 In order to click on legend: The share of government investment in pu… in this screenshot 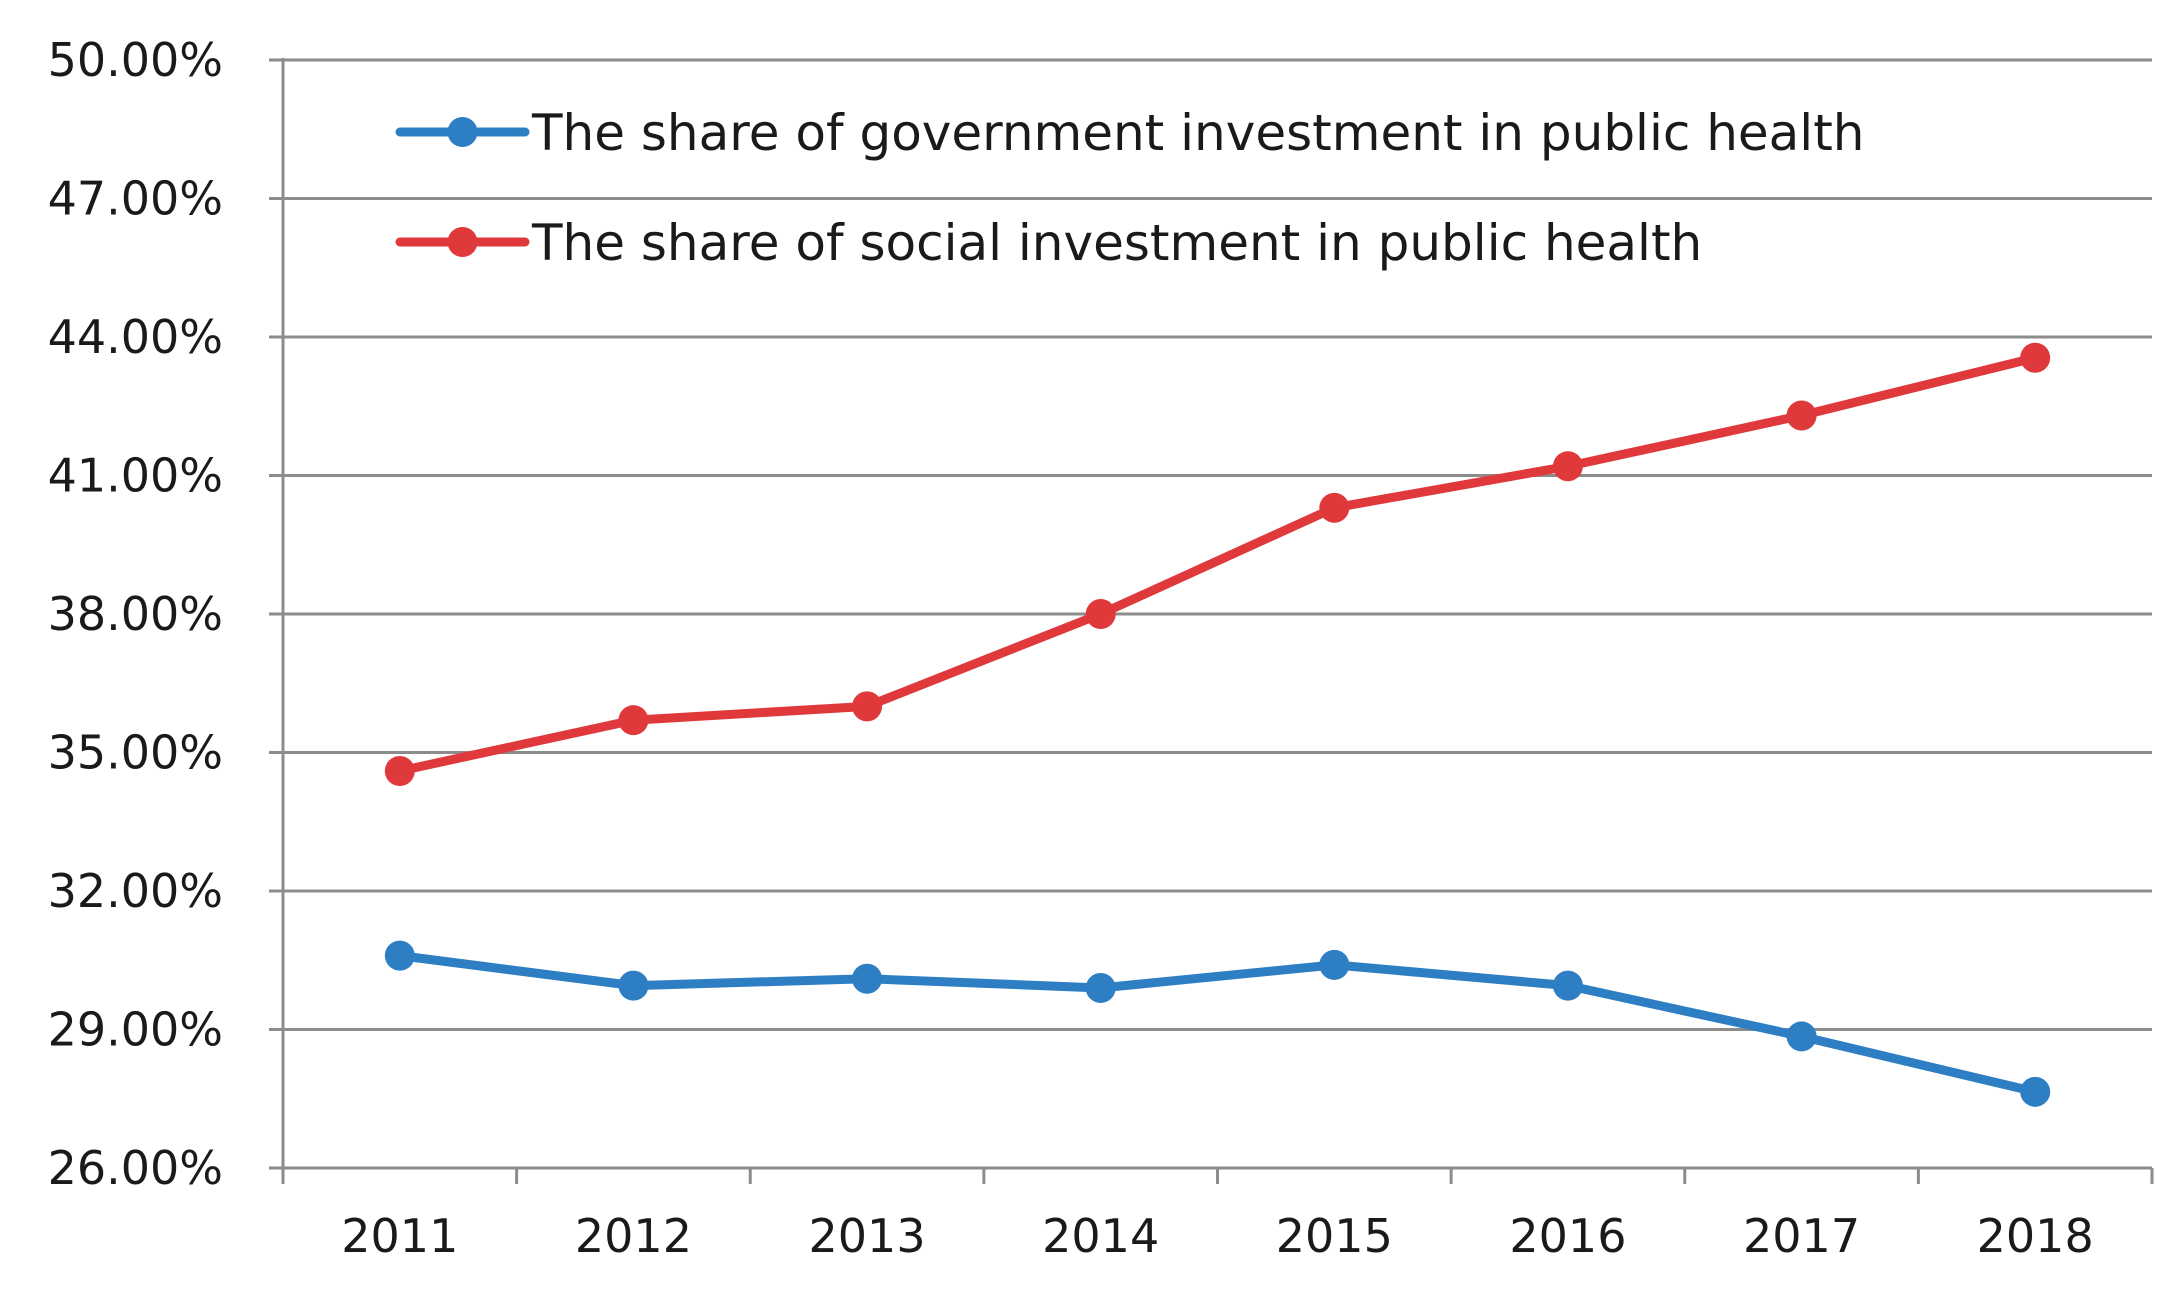, I will do `click(1130, 188)`.